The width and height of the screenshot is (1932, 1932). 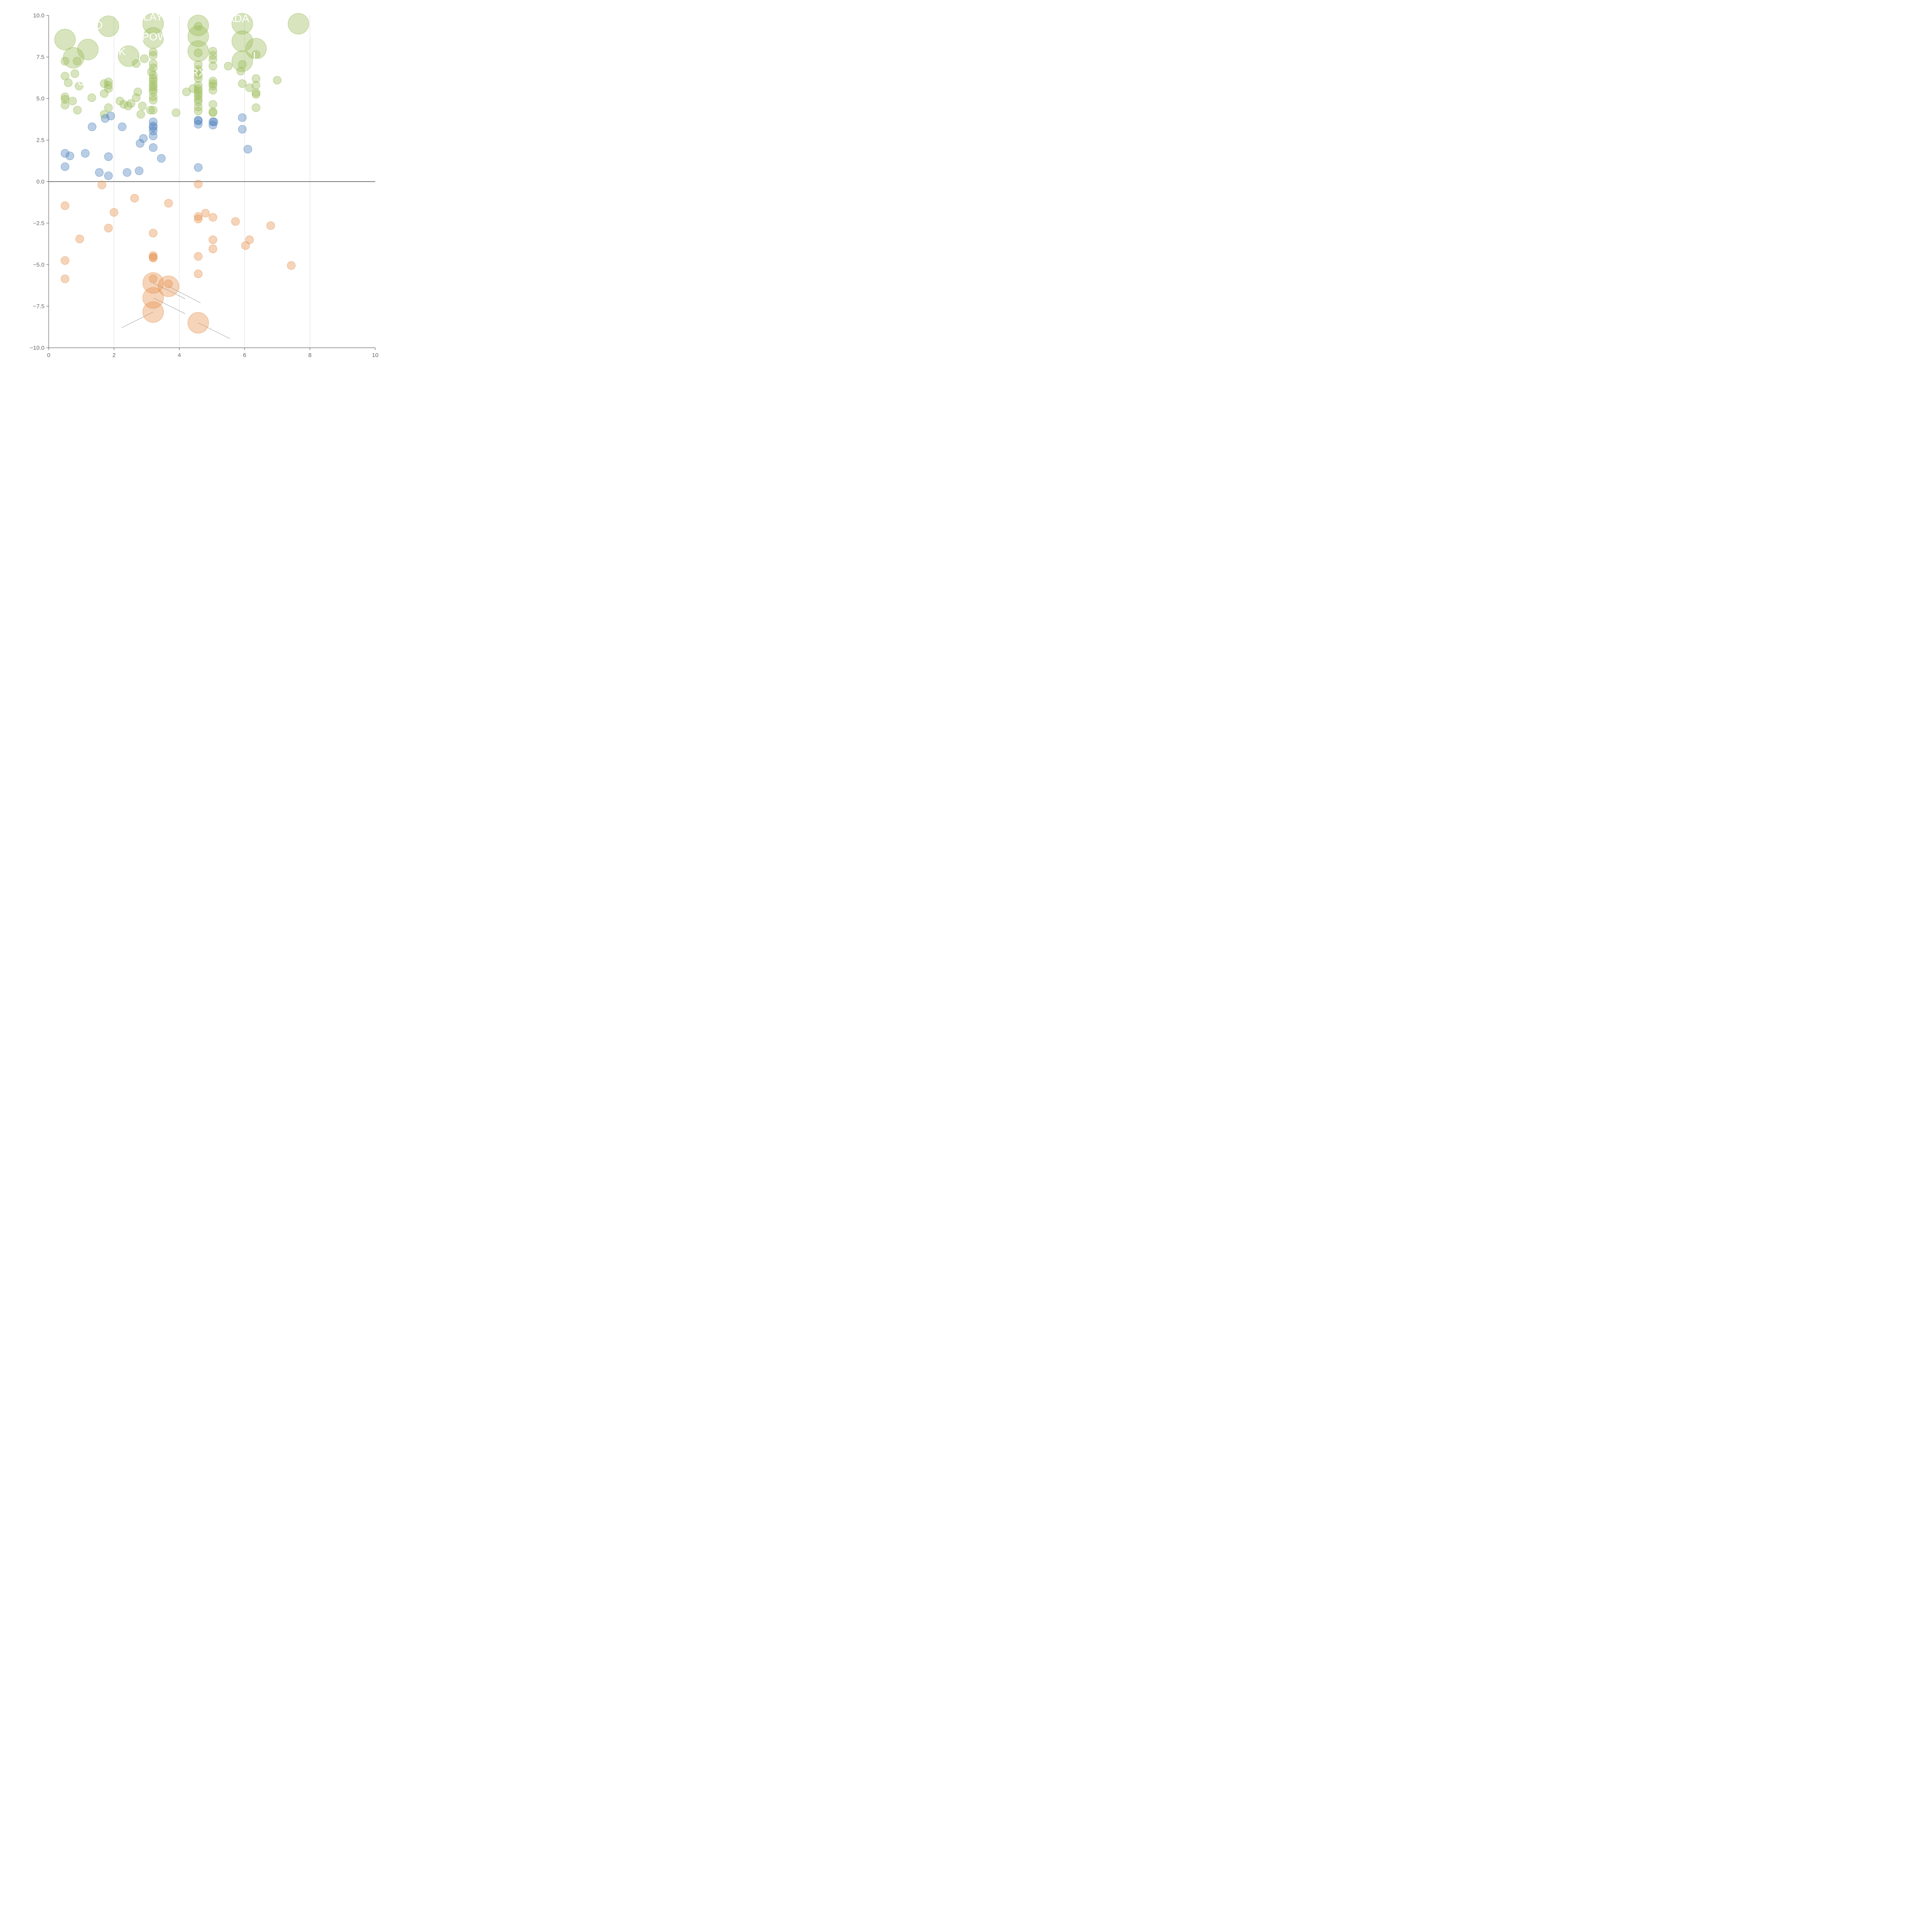 What do you see at coordinates (168, 50) in the screenshot?
I see `annotation-labels: LAY OO ADA POW K RX L C` at bounding box center [168, 50].